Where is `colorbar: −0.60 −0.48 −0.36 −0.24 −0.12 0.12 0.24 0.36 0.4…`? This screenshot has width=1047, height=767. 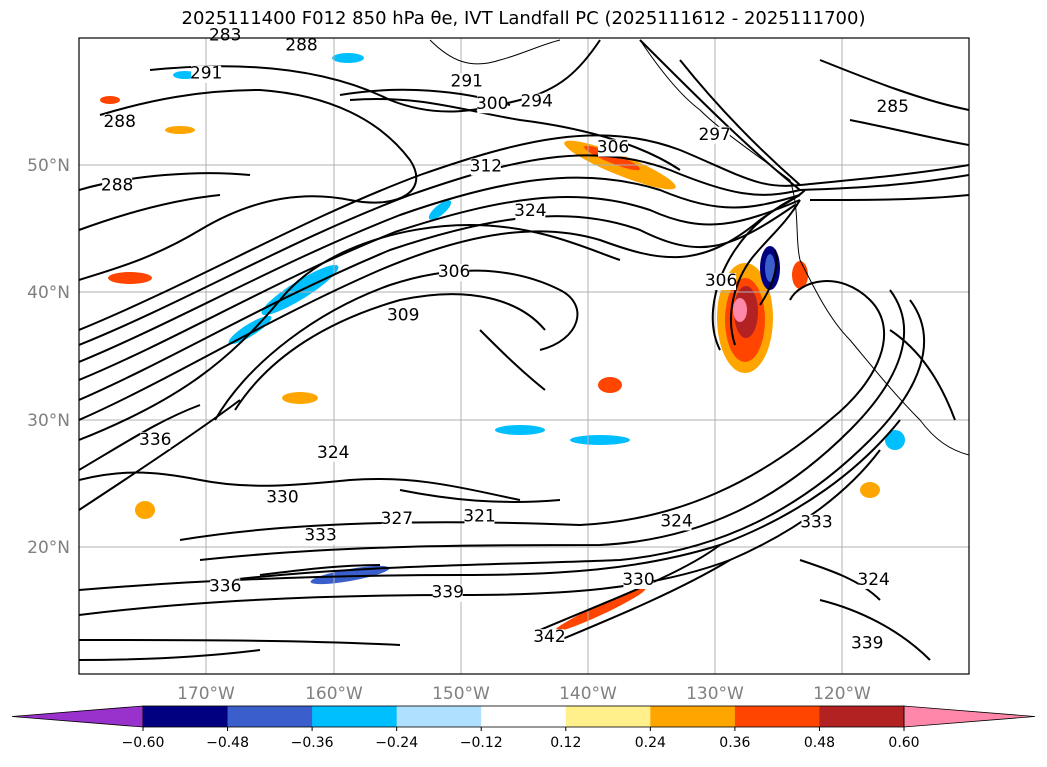 colorbar: −0.60 −0.48 −0.36 −0.24 −0.12 0.12 0.24 0.36 0.4… is located at coordinates (523, 728).